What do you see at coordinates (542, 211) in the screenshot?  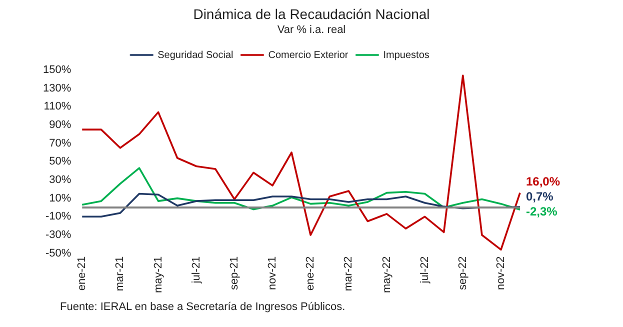 I see `data-label: -2,3%` at bounding box center [542, 211].